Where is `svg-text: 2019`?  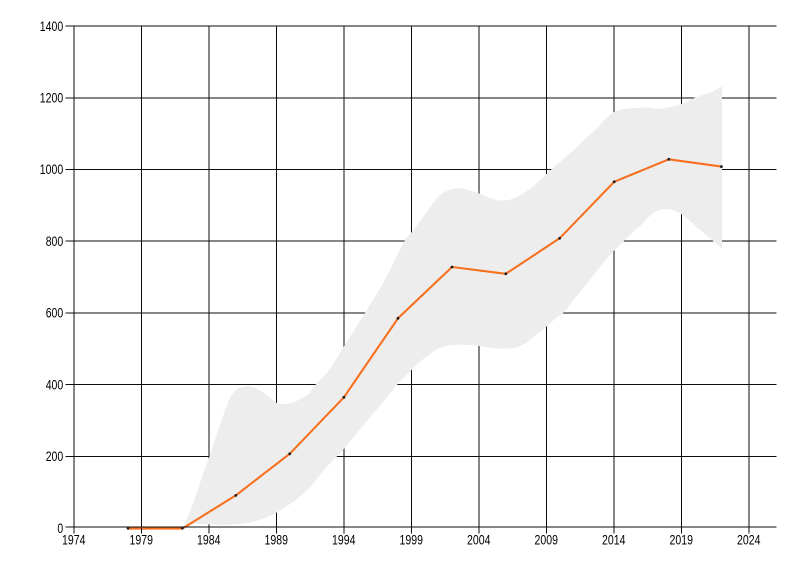 svg-text: 2019 is located at coordinates (681, 540).